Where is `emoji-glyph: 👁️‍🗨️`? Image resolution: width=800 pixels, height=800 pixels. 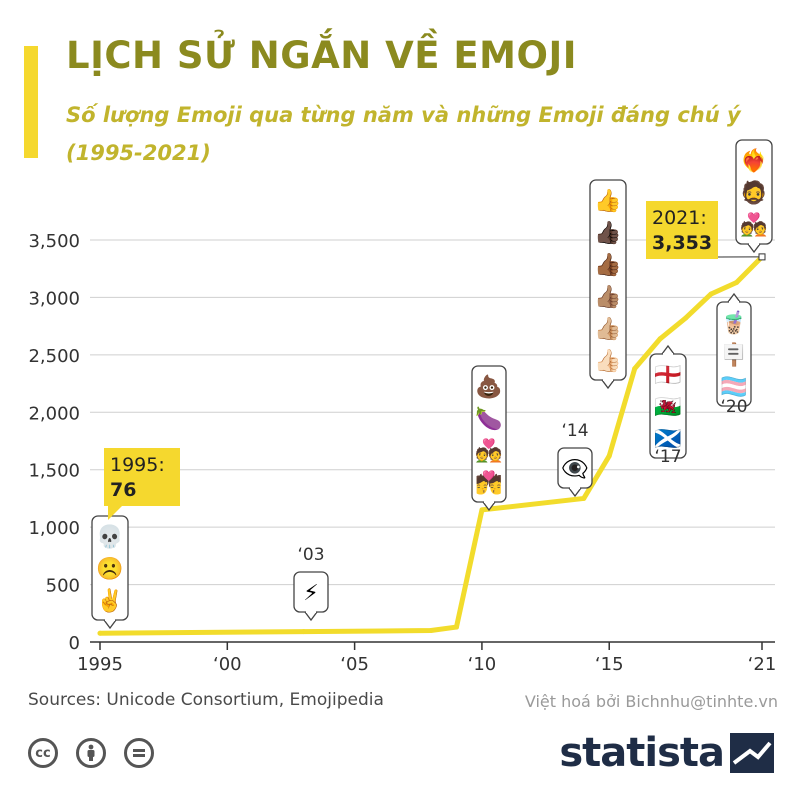 emoji-glyph: 👁️‍🗨️ is located at coordinates (574, 469).